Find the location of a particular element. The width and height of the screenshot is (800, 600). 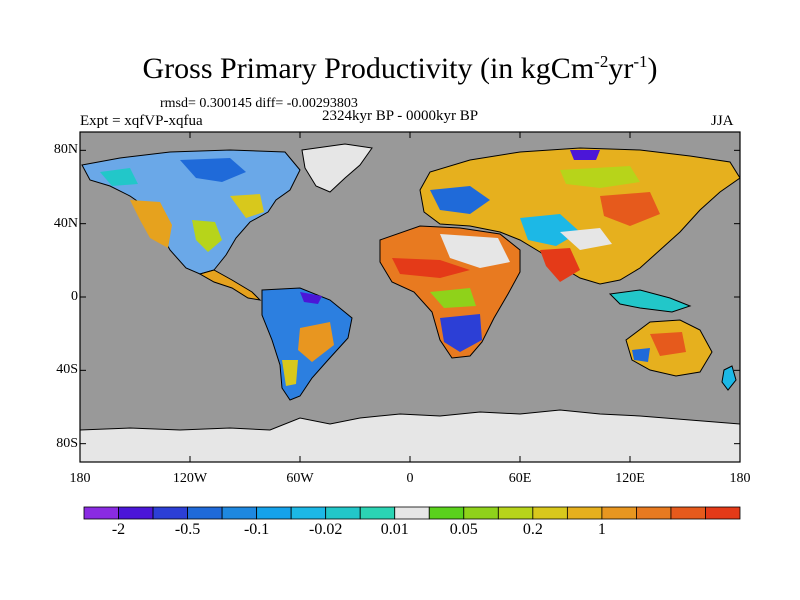

x-tick-label-4: 60E is located at coordinates (520, 478).